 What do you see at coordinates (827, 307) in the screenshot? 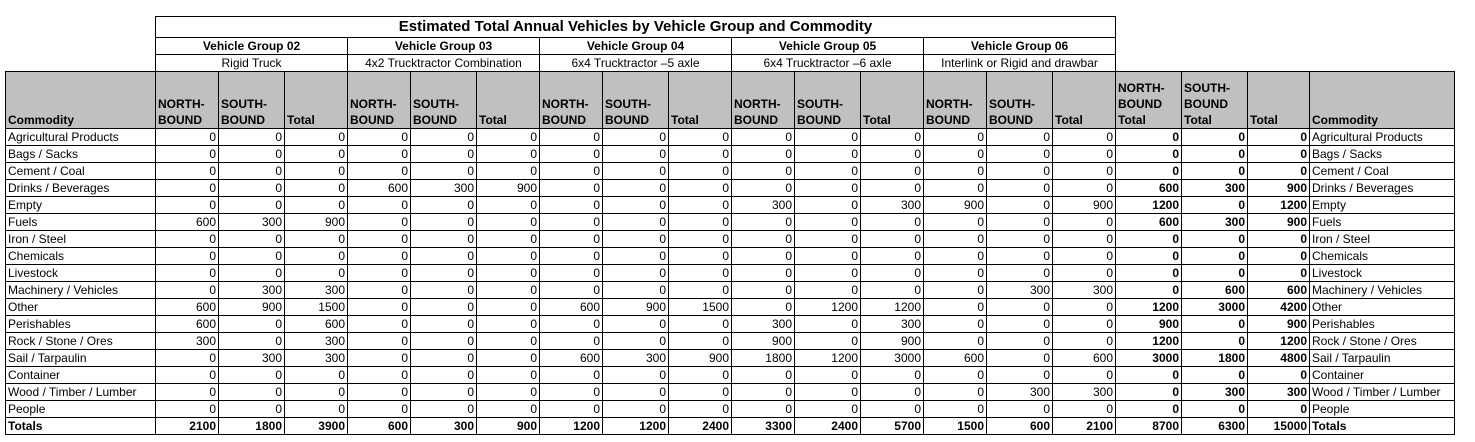
I see `value-cell: 1200` at bounding box center [827, 307].